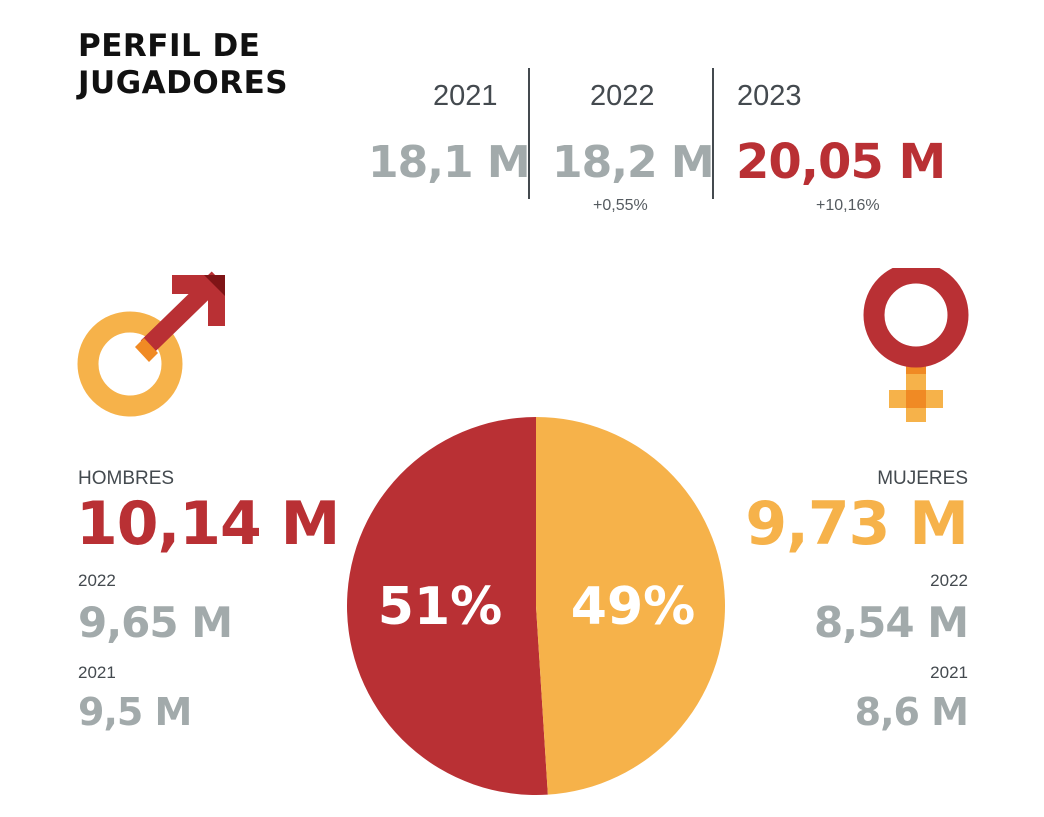 The width and height of the screenshot is (1044, 817). Describe the element at coordinates (622, 96) in the screenshot. I see `total-year-2022: 2022` at that location.